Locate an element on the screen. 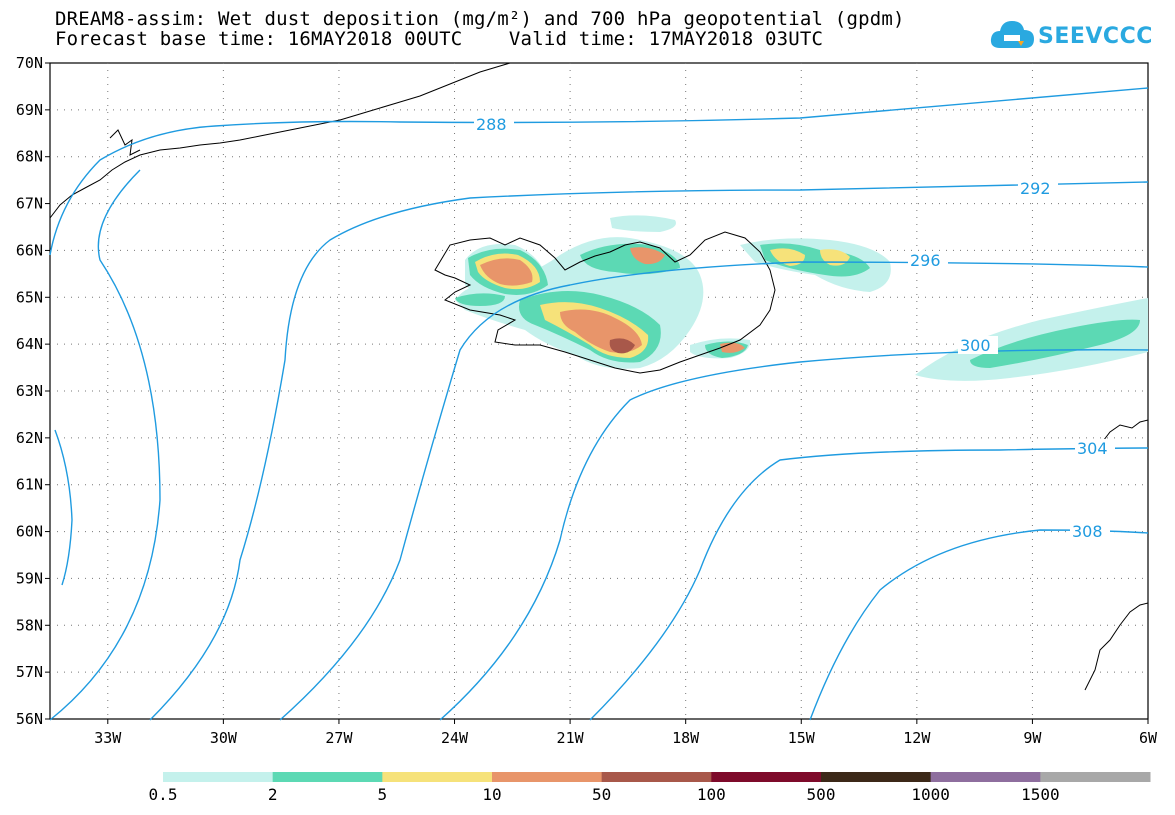  lat-label: 57N is located at coordinates (29, 672).